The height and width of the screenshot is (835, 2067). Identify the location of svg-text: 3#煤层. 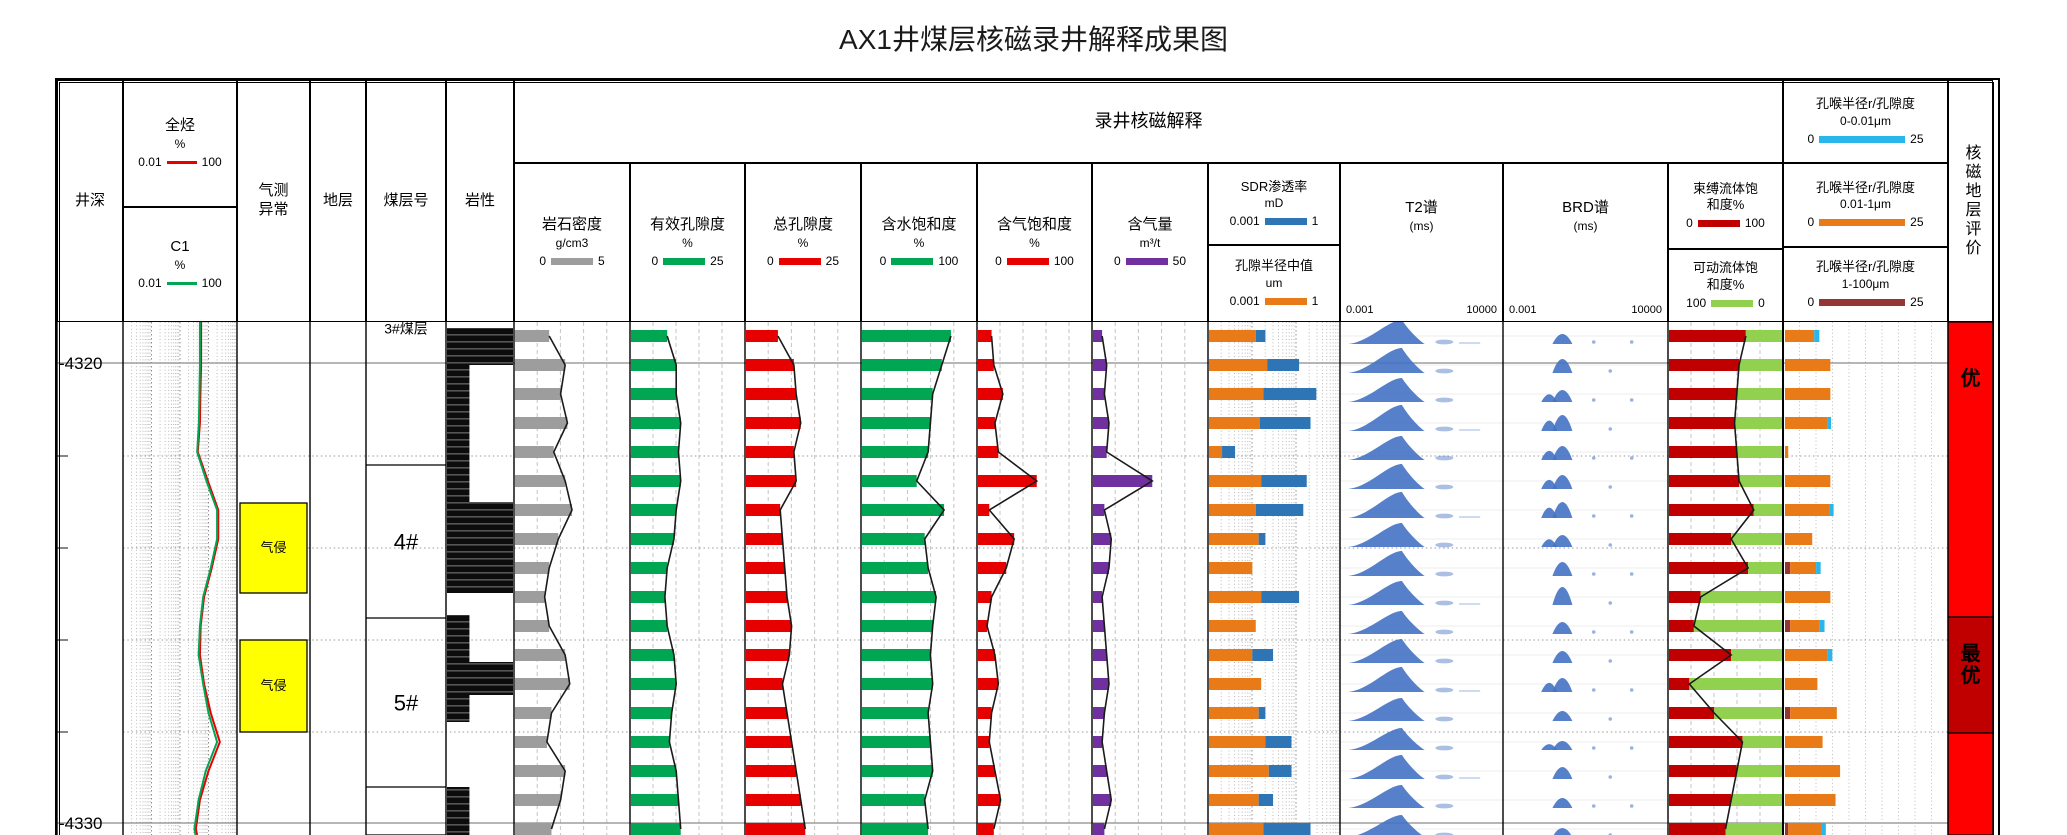
(406, 329).